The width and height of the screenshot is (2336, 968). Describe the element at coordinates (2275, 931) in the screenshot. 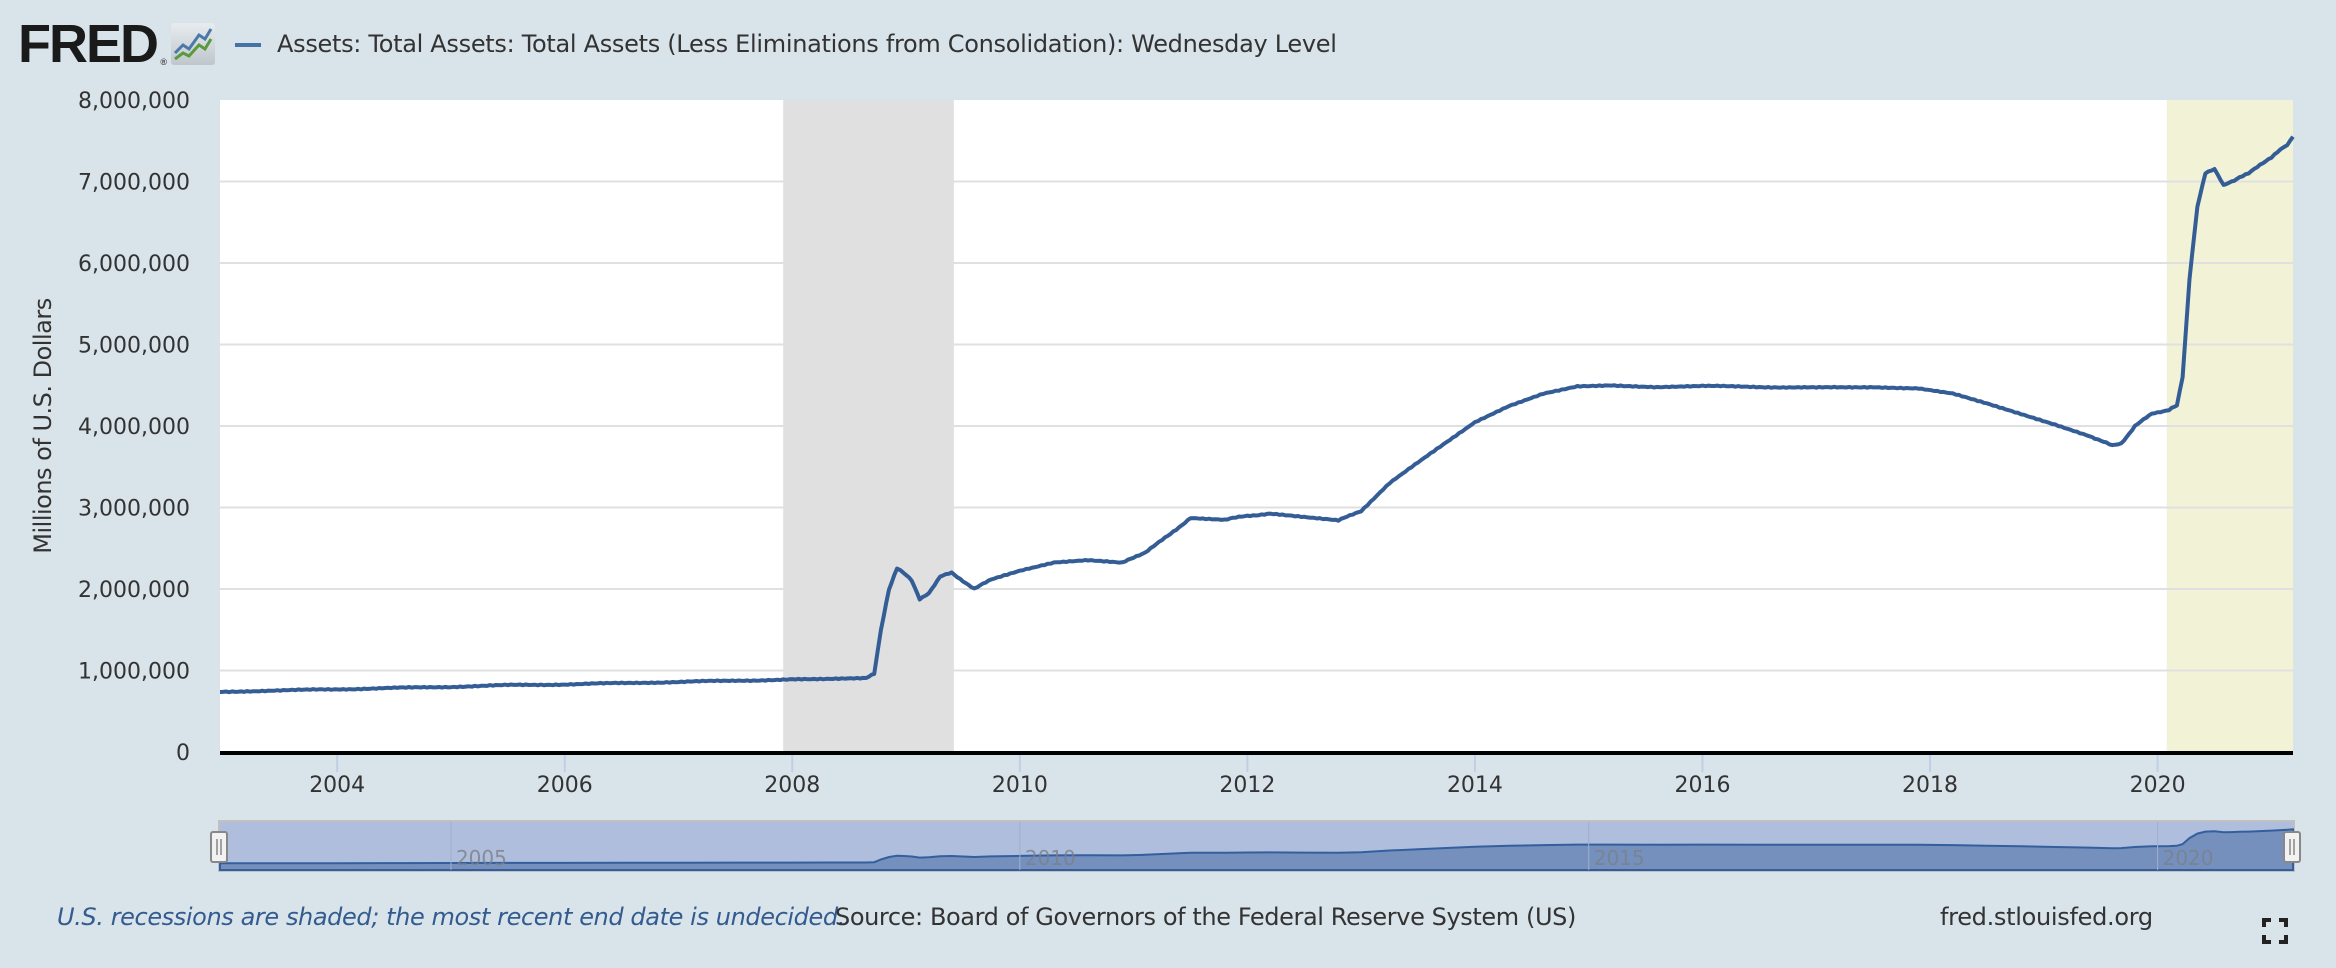

I see `fullscreen-icon` at that location.